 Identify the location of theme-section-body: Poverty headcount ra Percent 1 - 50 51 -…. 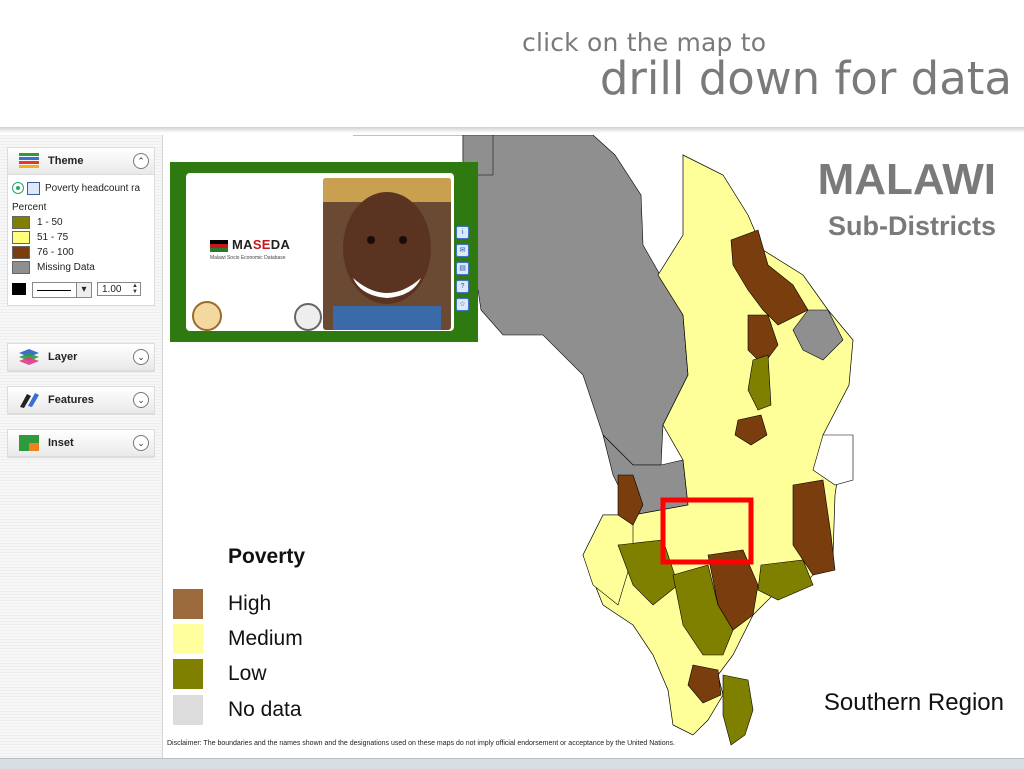
(81, 240).